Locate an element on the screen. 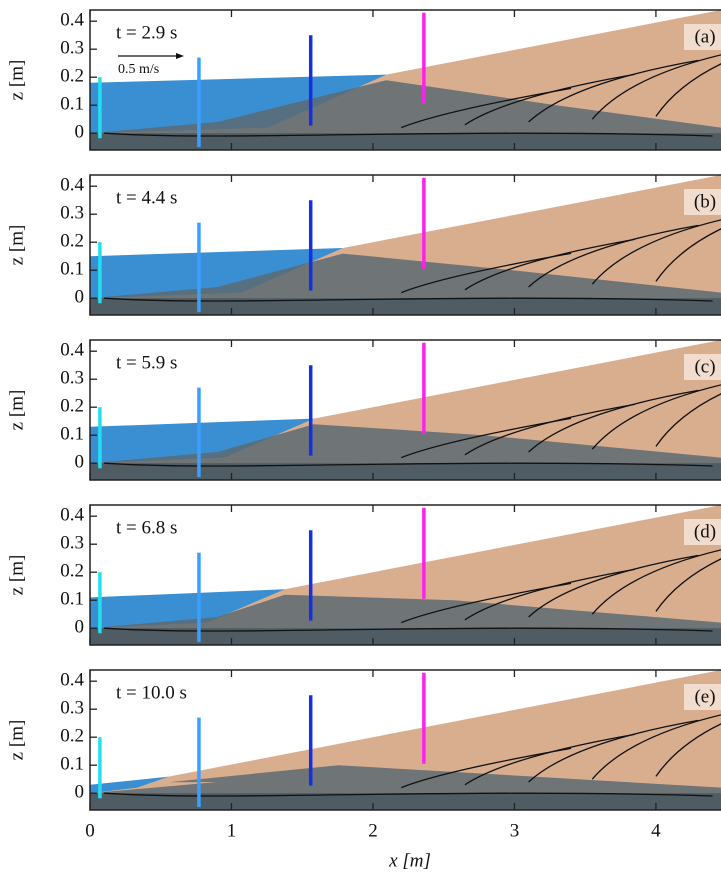 This screenshot has height=884, width=721. x-tick-label: 2 is located at coordinates (373, 830).